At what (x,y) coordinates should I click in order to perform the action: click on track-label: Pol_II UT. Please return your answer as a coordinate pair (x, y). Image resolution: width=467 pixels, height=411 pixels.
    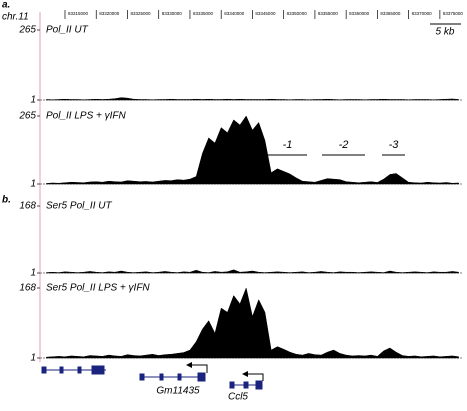
    Looking at the image, I should click on (67, 30).